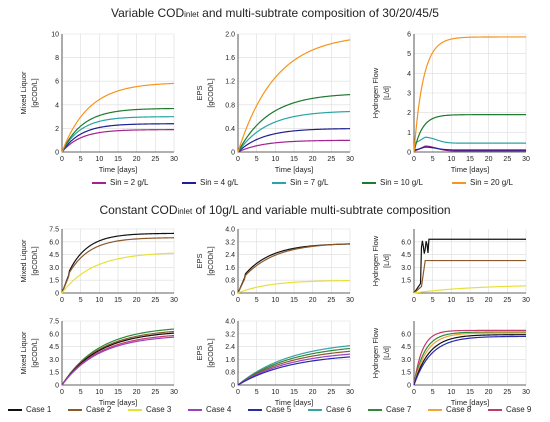 The width and height of the screenshot is (550, 422). I want to click on y-tick-label: 1.5, so click(54, 281).